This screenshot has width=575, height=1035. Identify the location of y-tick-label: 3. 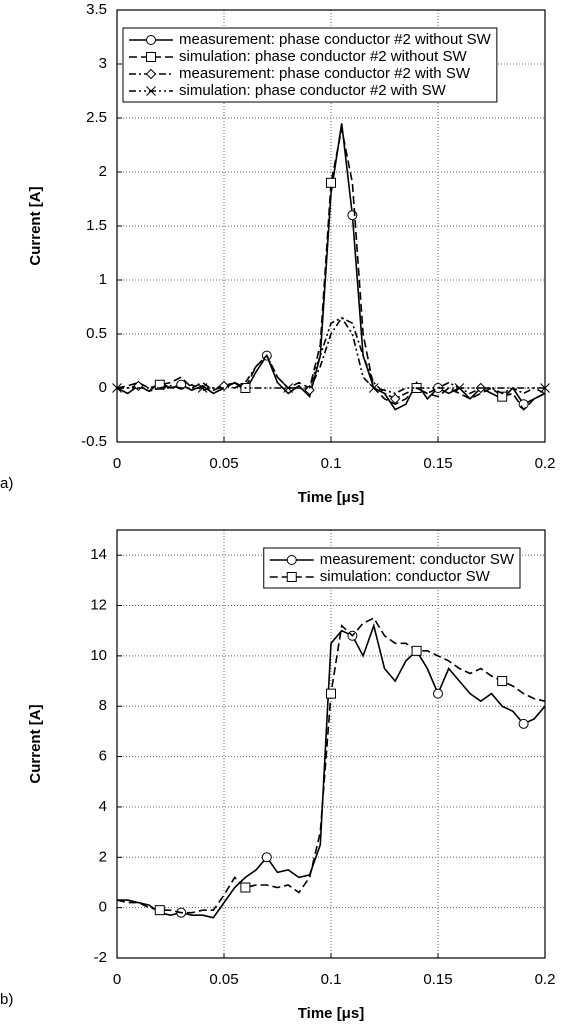
(103, 63).